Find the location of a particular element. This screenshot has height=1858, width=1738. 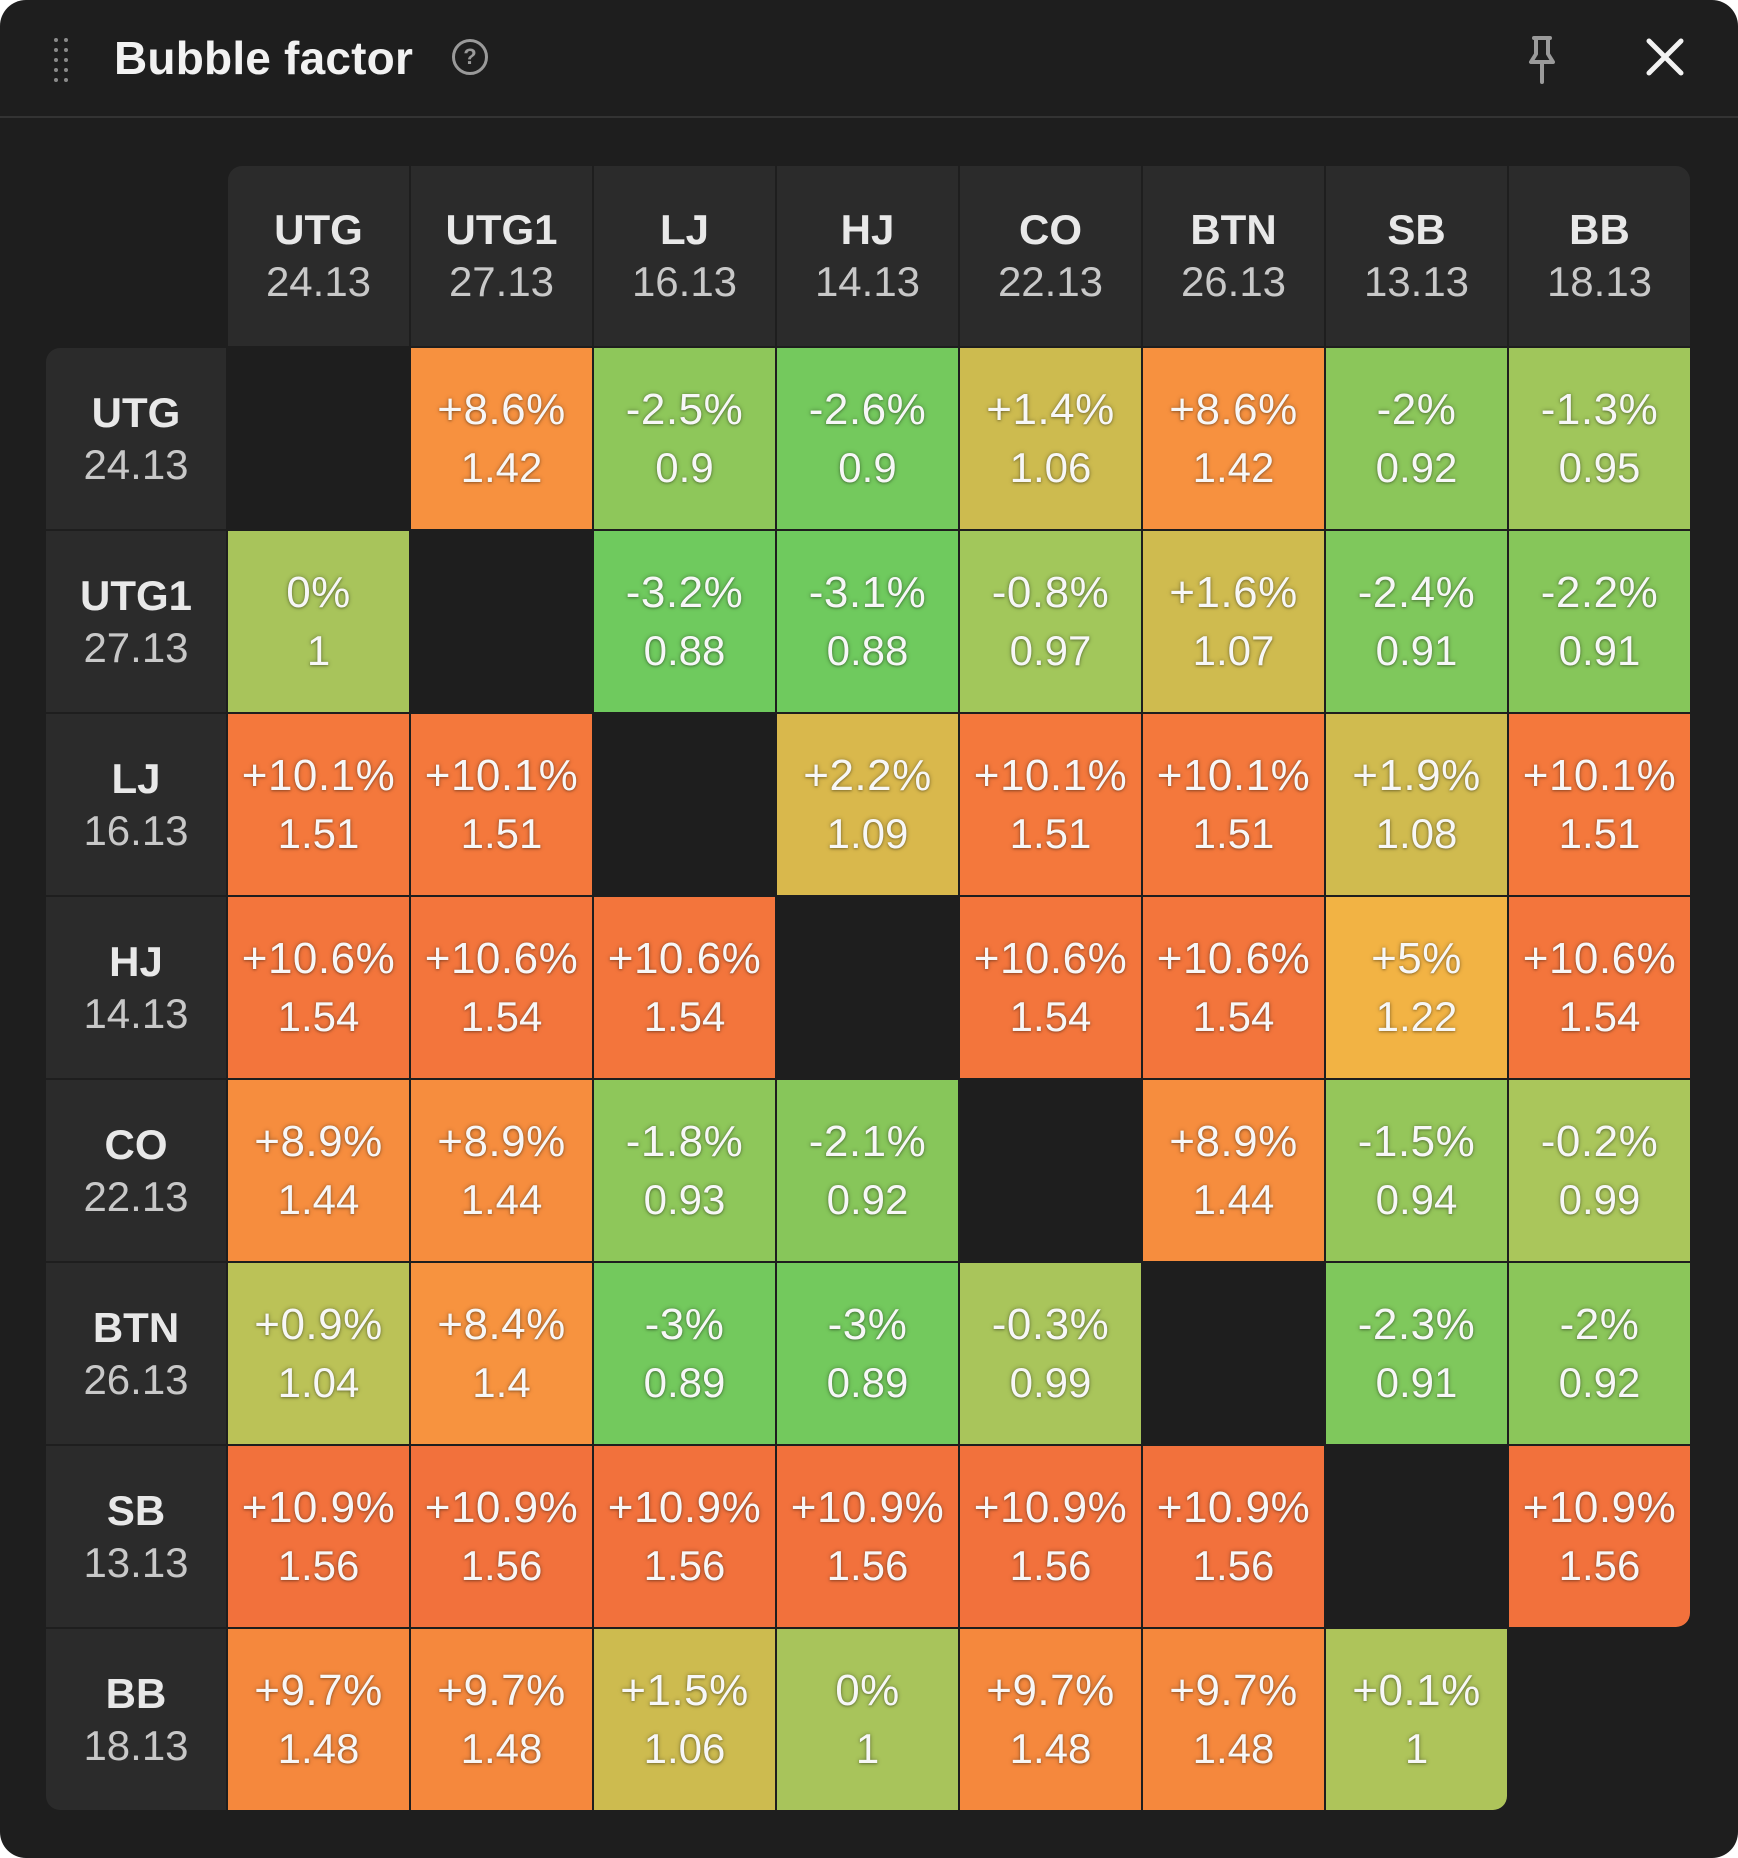

help-icon: ? is located at coordinates (470, 57).